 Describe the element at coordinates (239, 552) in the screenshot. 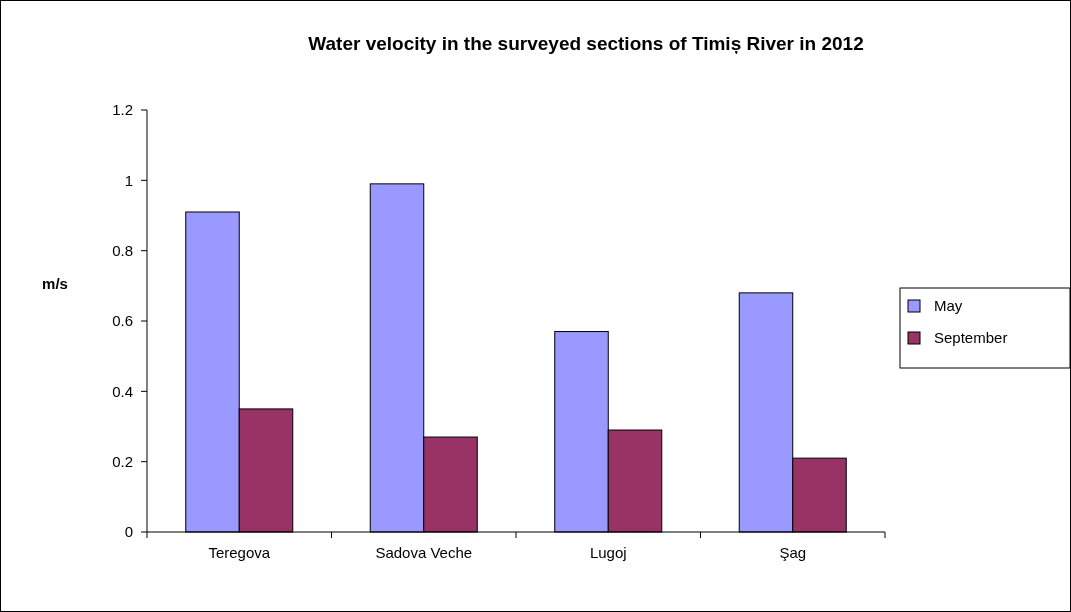

I see `x-tick-label: Teregova` at that location.